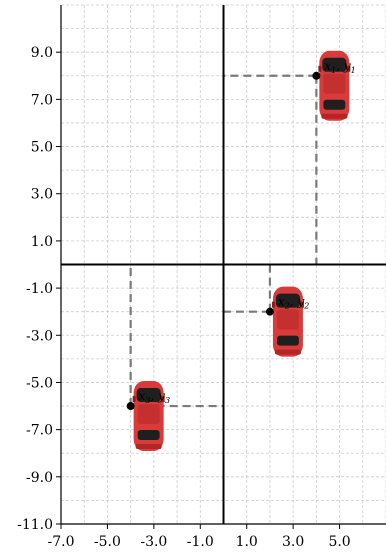  What do you see at coordinates (247, 542) in the screenshot?
I see `x-tick-label: 1.0` at bounding box center [247, 542].